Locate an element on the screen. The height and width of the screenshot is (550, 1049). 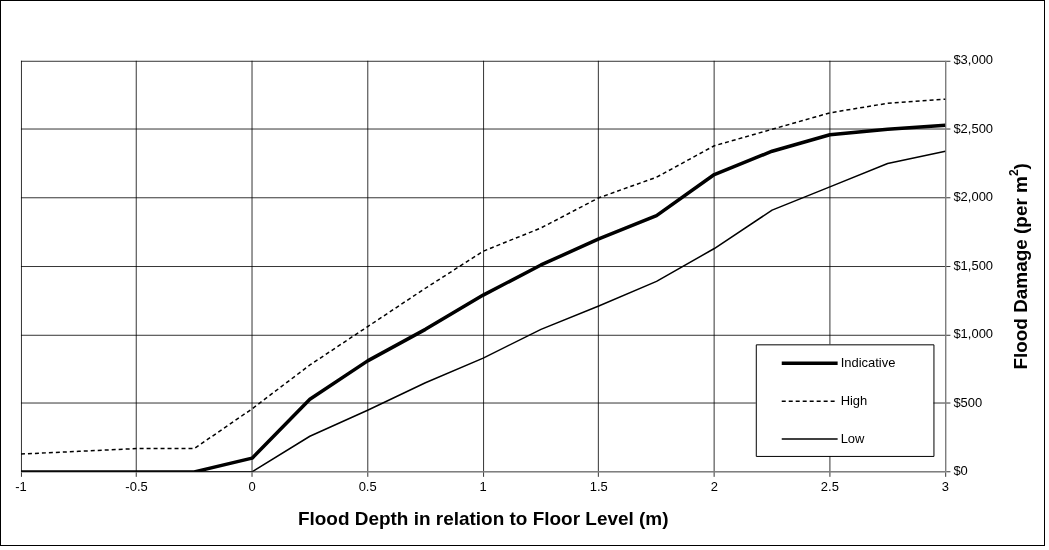
legend-label: Low is located at coordinates (853, 438).